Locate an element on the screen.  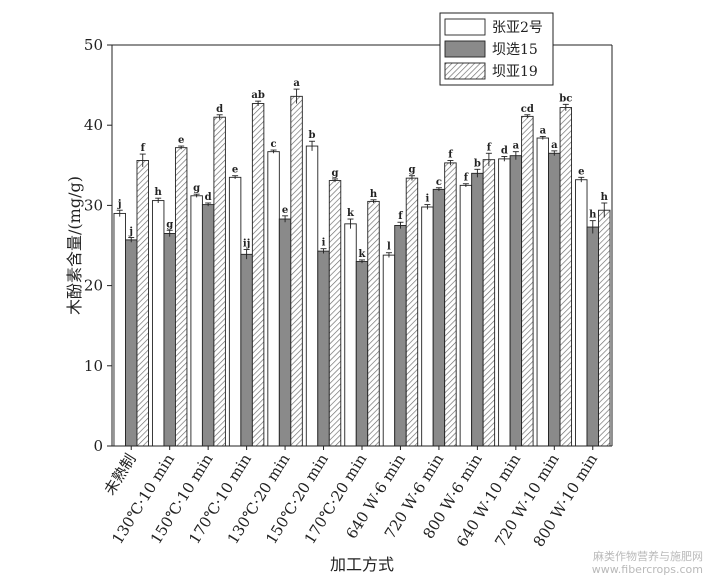
significance-label: l is located at coordinates (389, 247).